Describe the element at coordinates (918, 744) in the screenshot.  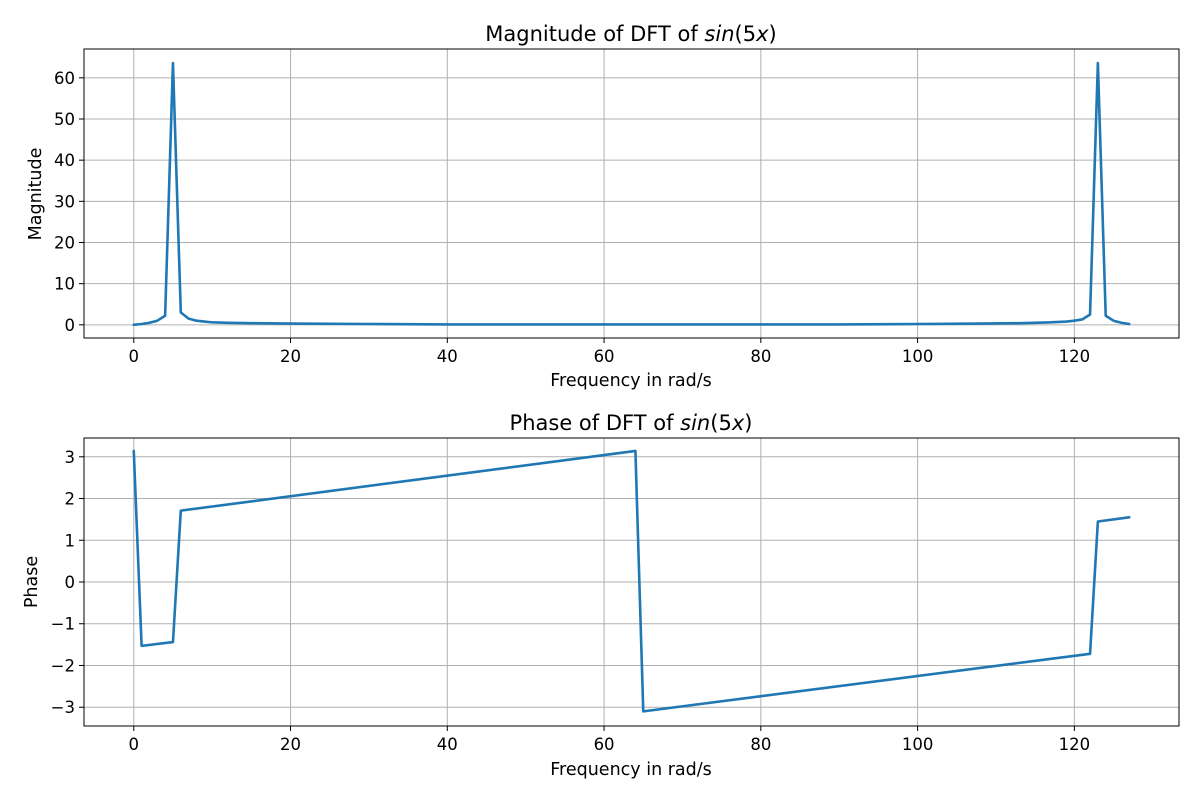
I see `phase-x-tick-label: 100` at that location.